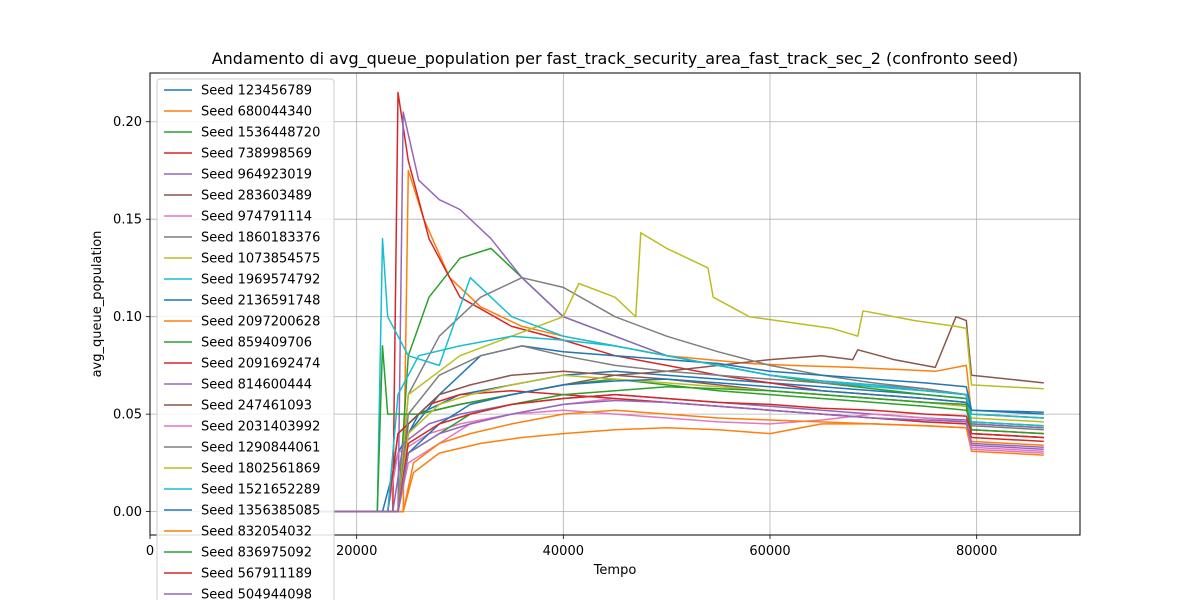  What do you see at coordinates (260, 301) in the screenshot?
I see `legend-label: Seed 2136591748` at bounding box center [260, 301].